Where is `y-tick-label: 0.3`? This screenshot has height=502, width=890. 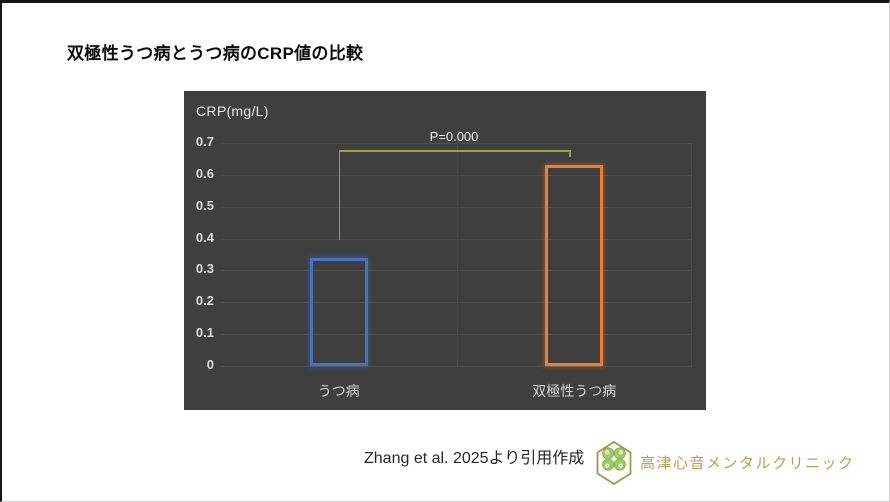
y-tick-label: 0.3 is located at coordinates (204, 269).